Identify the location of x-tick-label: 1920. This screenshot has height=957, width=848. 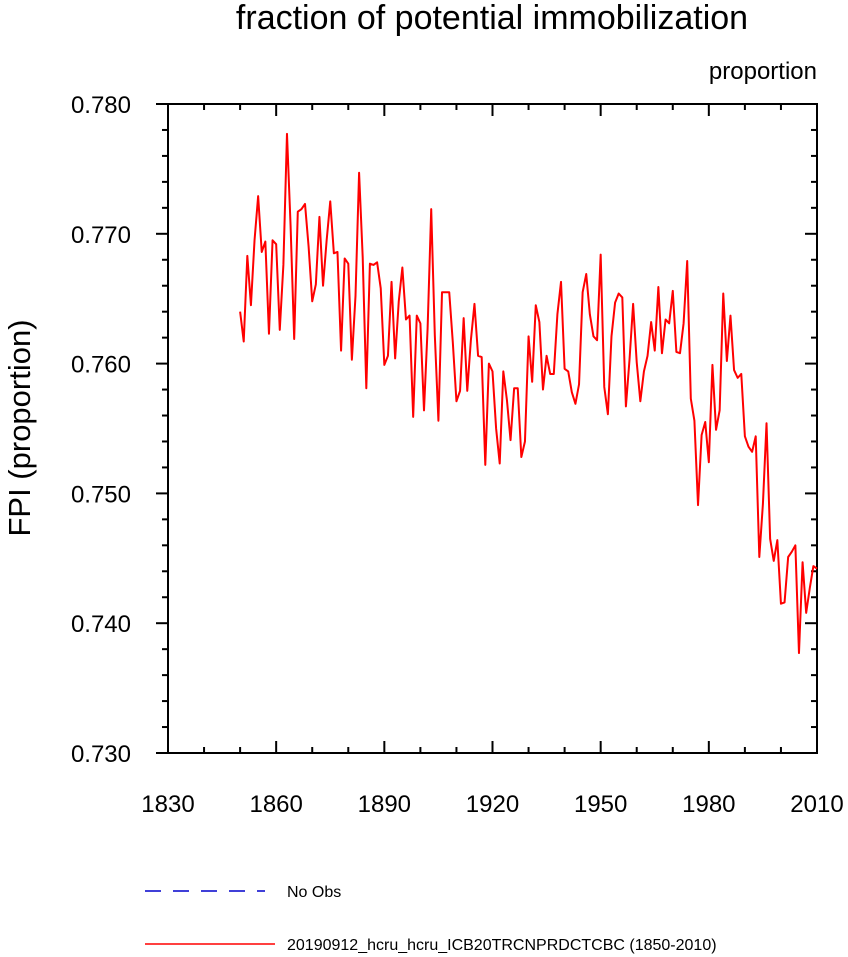
(492, 804).